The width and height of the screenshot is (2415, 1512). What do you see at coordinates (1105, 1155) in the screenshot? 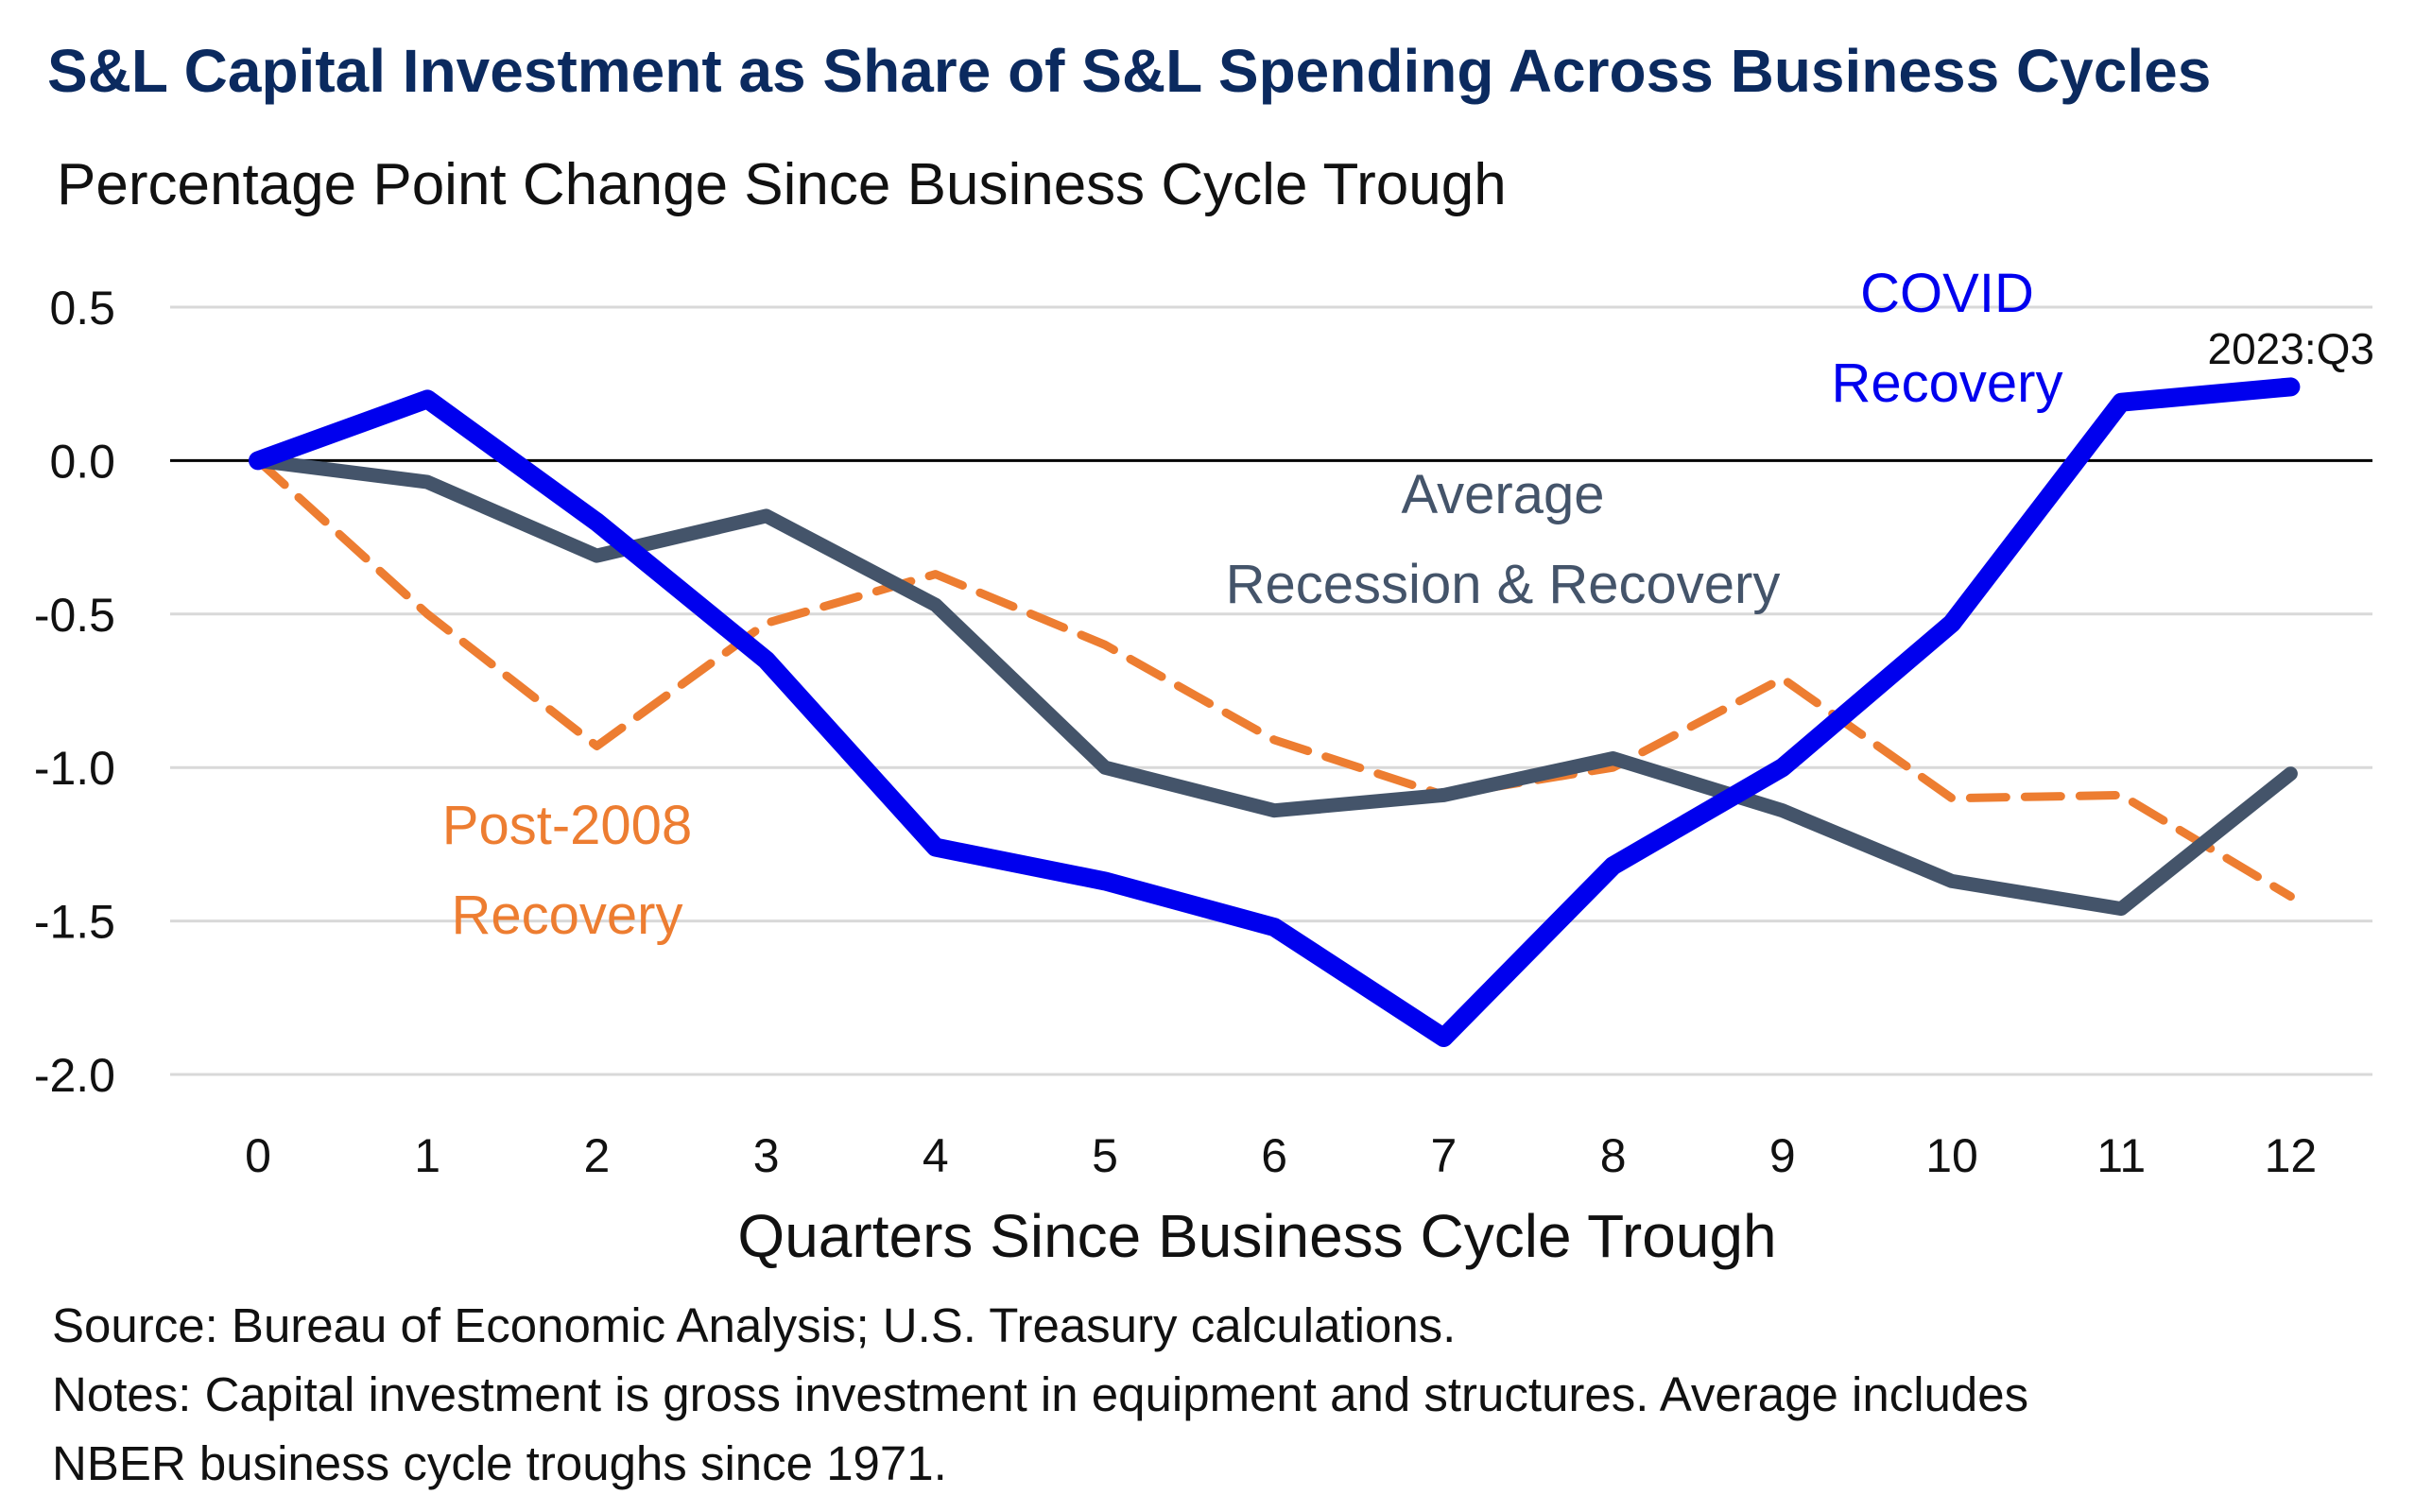
I see `x-tick-label: 5` at bounding box center [1105, 1155].